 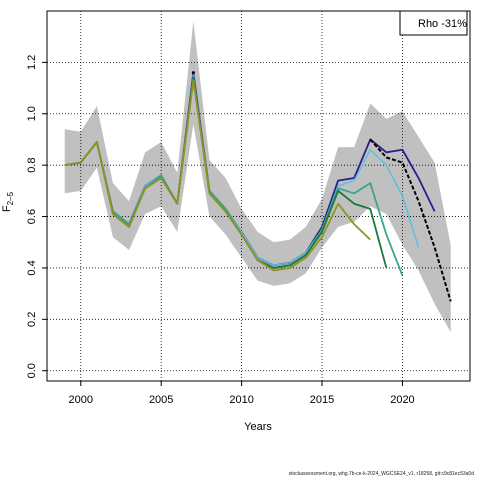 What do you see at coordinates (322, 400) in the screenshot?
I see `x-tick-label: 2015` at bounding box center [322, 400].